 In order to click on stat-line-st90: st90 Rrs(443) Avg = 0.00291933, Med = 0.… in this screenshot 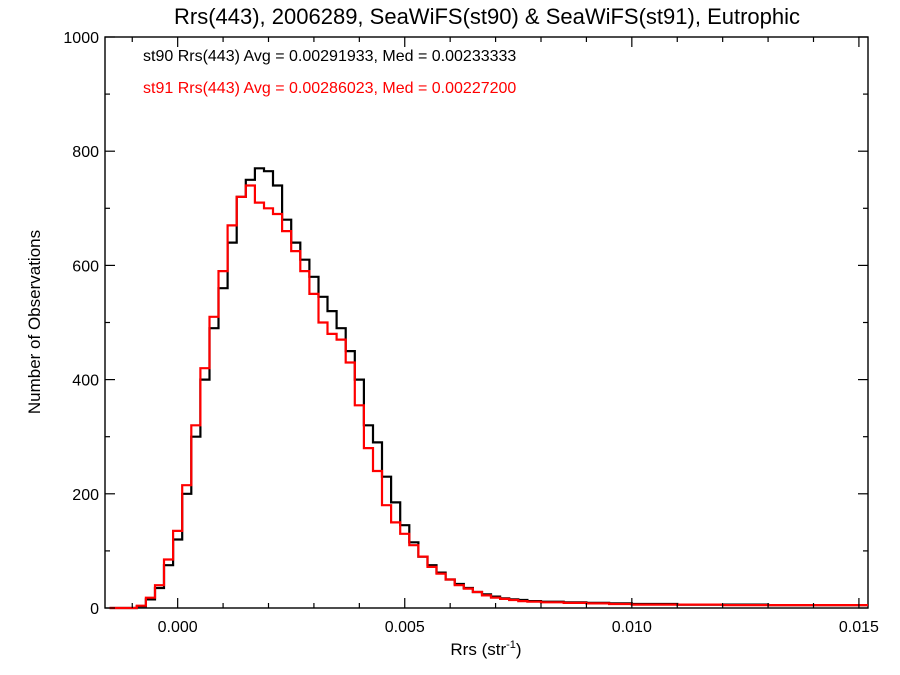, I will do `click(329, 56)`.